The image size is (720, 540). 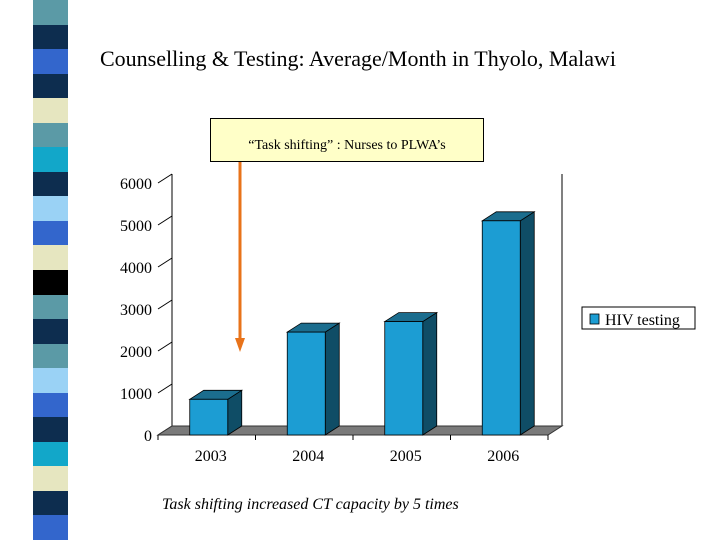 I want to click on y-tick-label: 1000, so click(x=136, y=394).